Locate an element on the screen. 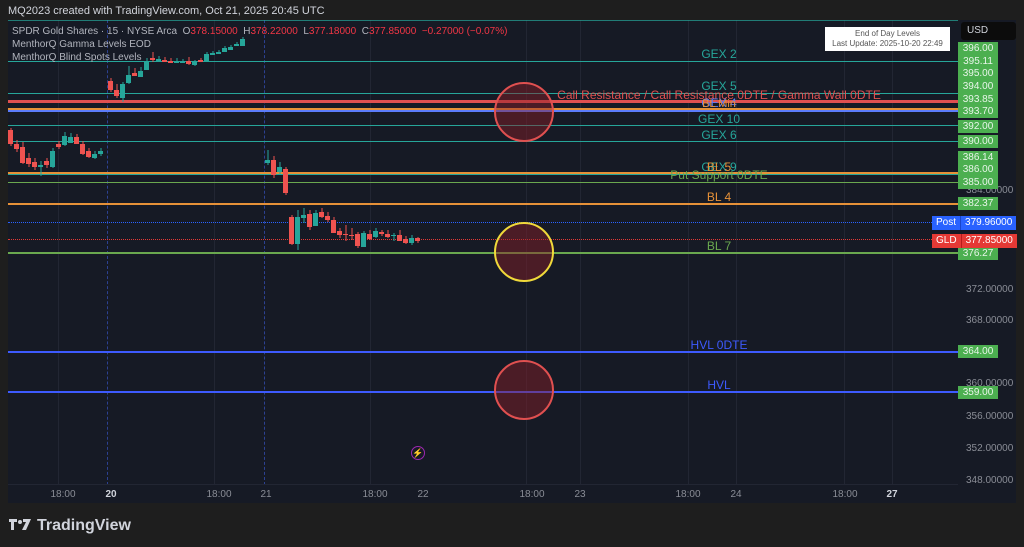 Image resolution: width=1024 pixels, height=547 pixels. last-label: GLD is located at coordinates (947, 241).